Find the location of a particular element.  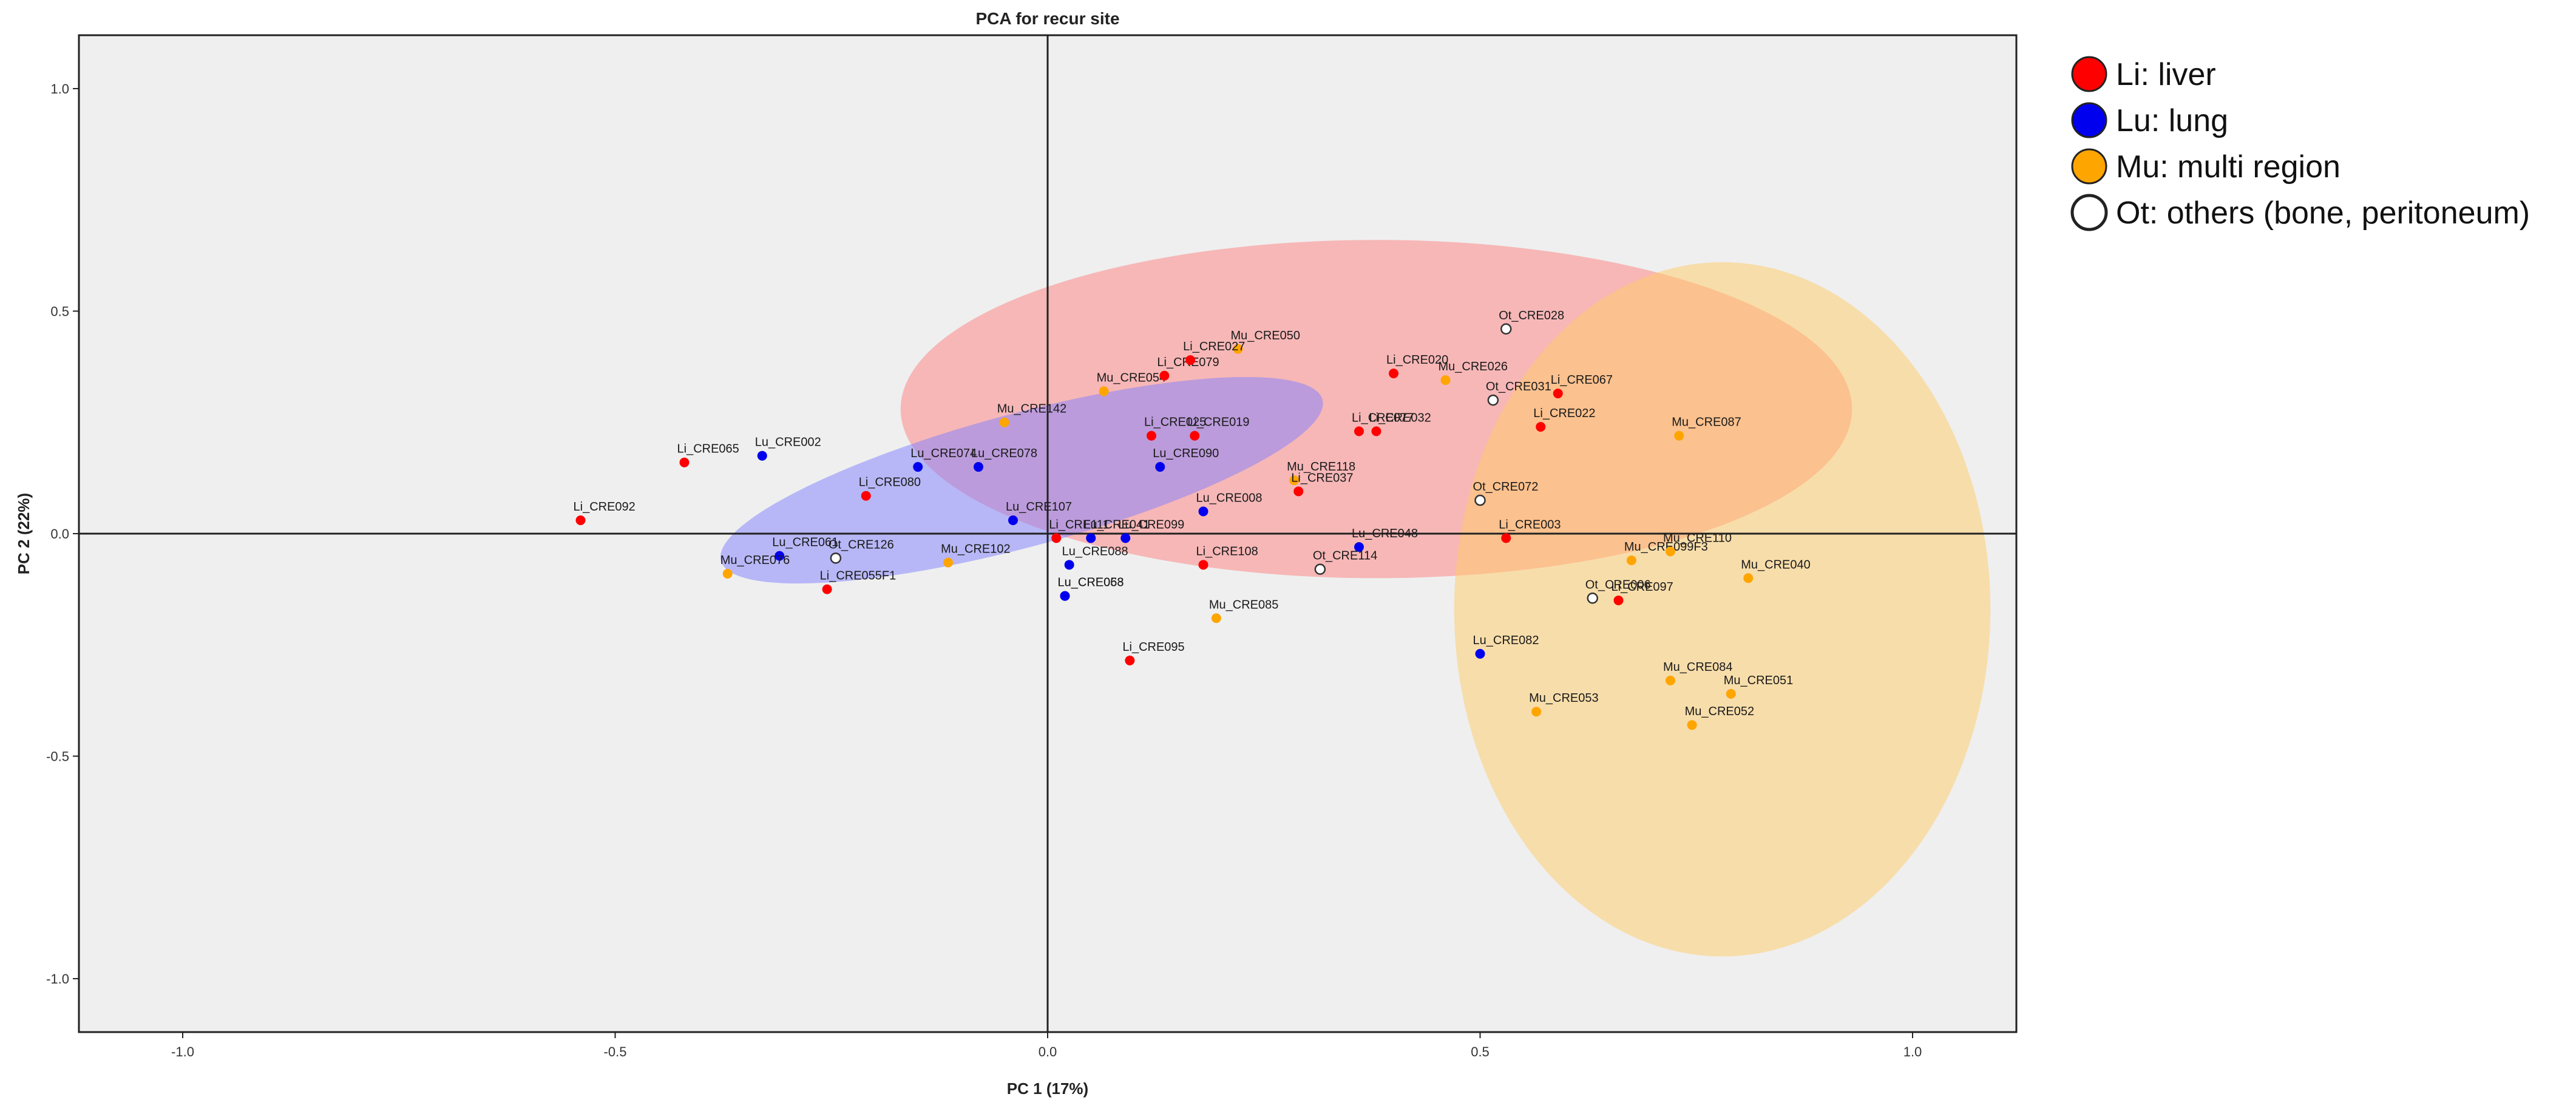

legend-label-Lu: Lu: lung is located at coordinates (2172, 120).